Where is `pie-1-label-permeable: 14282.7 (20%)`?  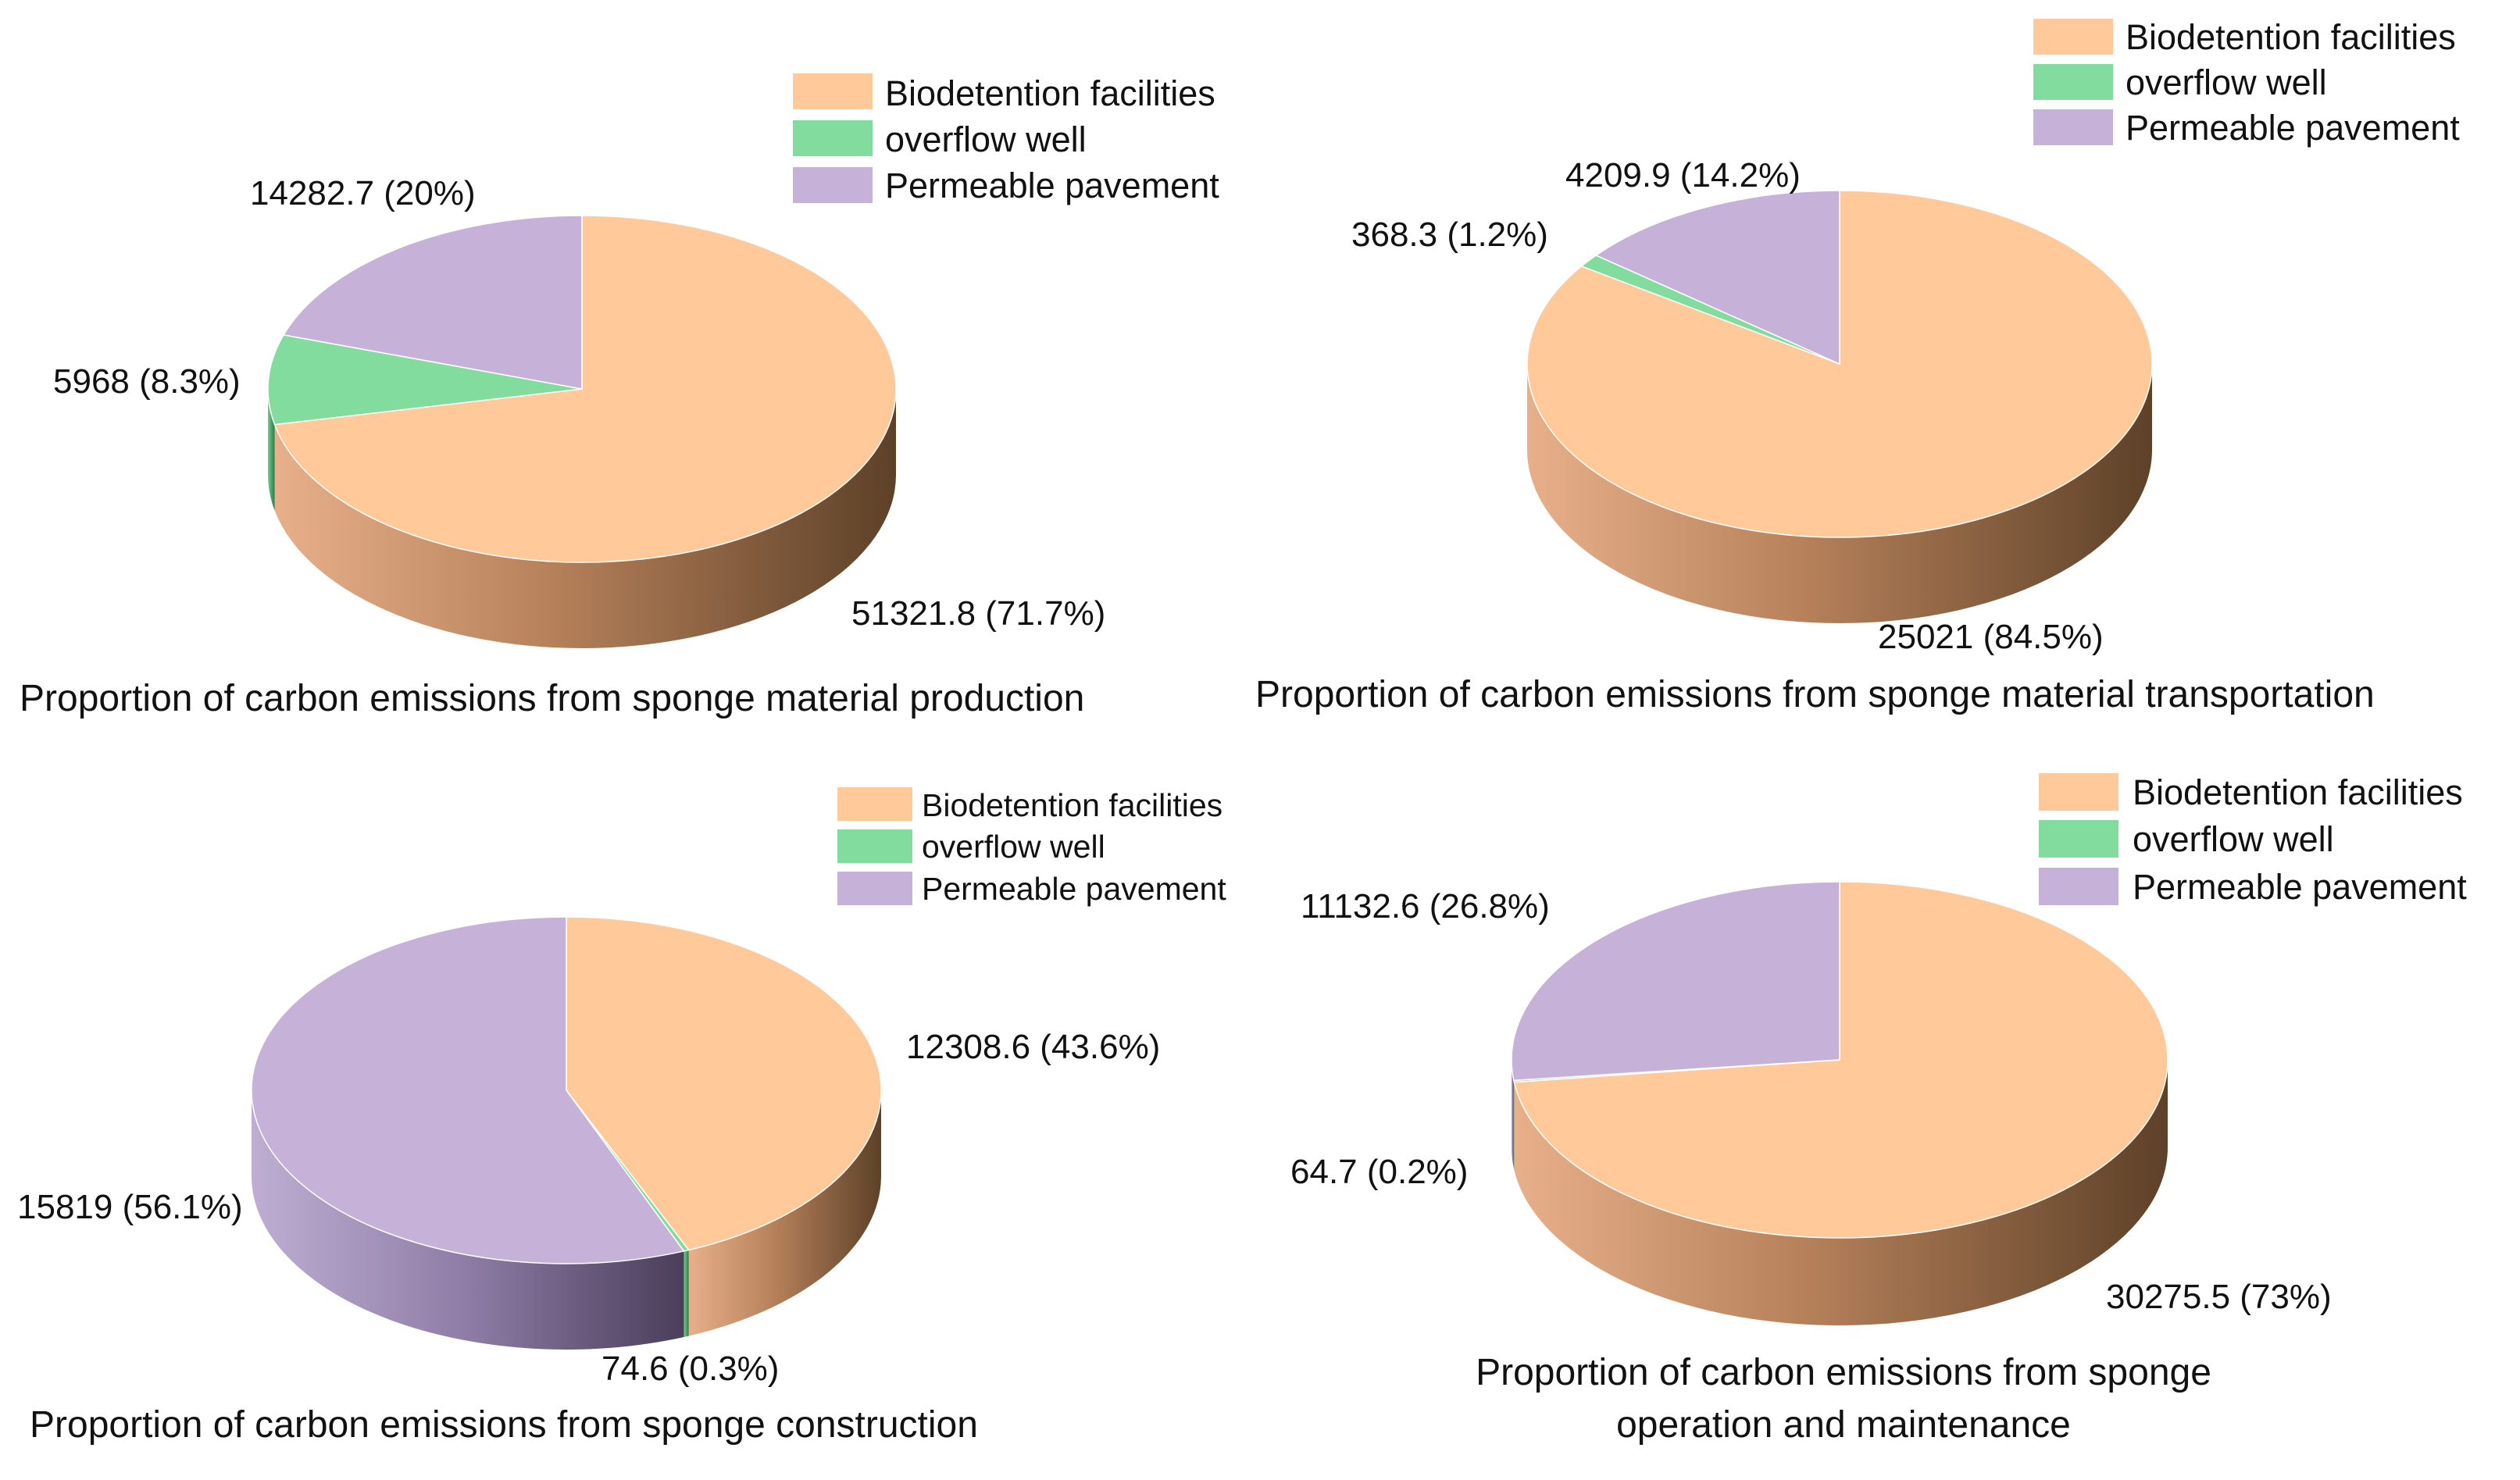
pie-1-label-permeable: 14282.7 (20%) is located at coordinates (363, 193).